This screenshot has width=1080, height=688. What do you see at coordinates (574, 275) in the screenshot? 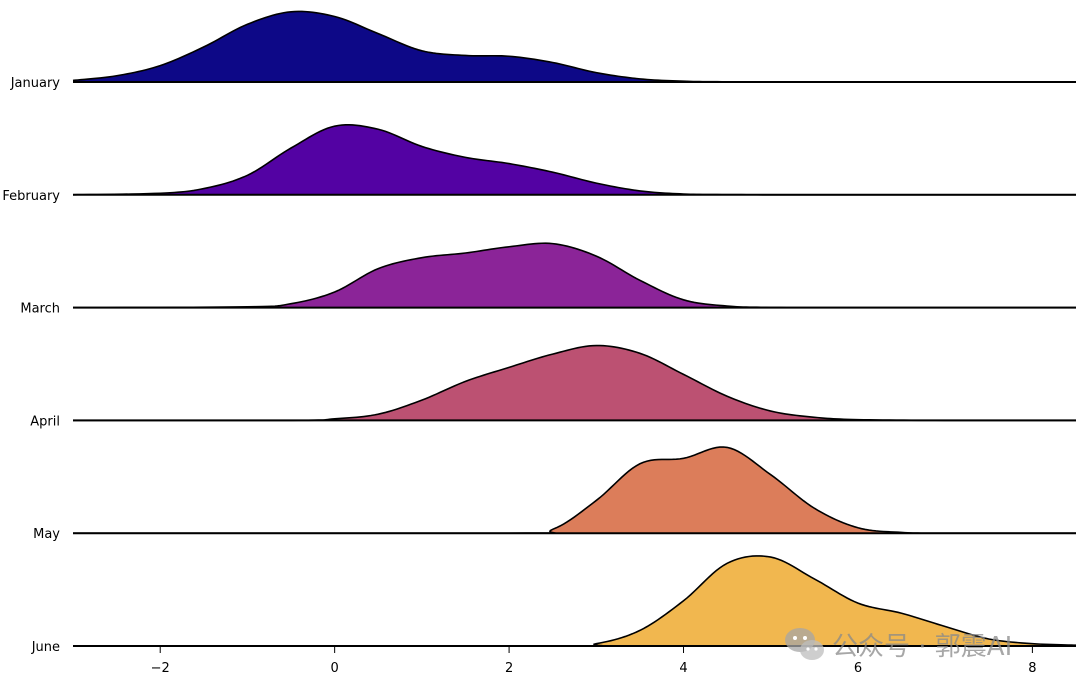
I see `ridge-area-march` at bounding box center [574, 275].